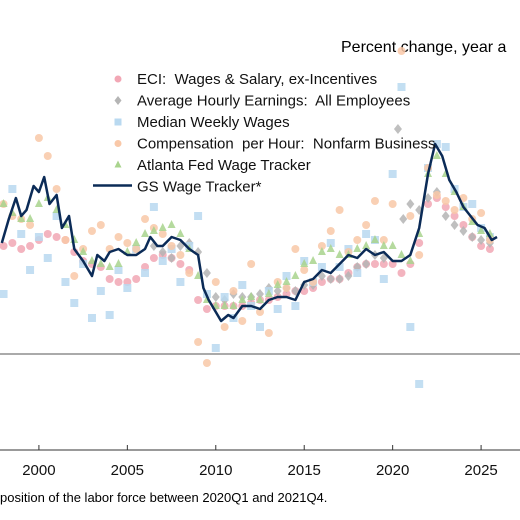 The width and height of the screenshot is (520, 520). What do you see at coordinates (273, 101) in the screenshot?
I see `legend-label: Average Hourly Earnings: All Employees` at bounding box center [273, 101].